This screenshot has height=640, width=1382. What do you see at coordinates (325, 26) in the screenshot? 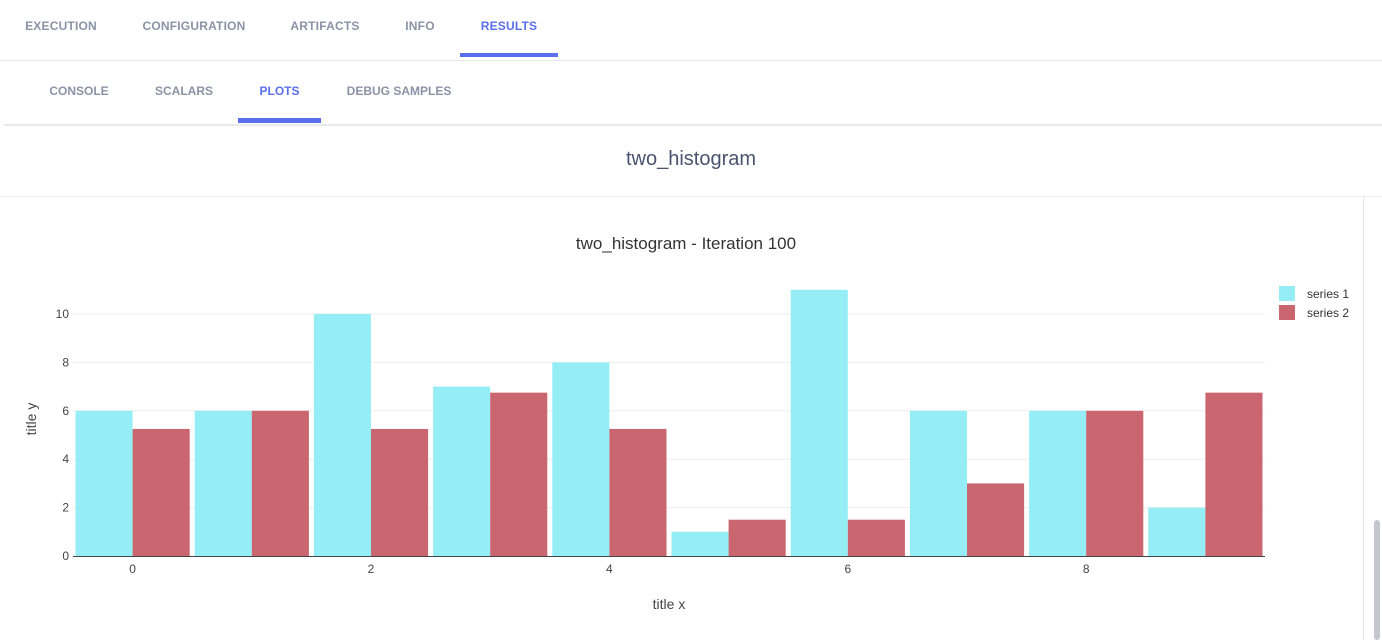
I see `tab-artifacts: ARTIFACTS` at bounding box center [325, 26].